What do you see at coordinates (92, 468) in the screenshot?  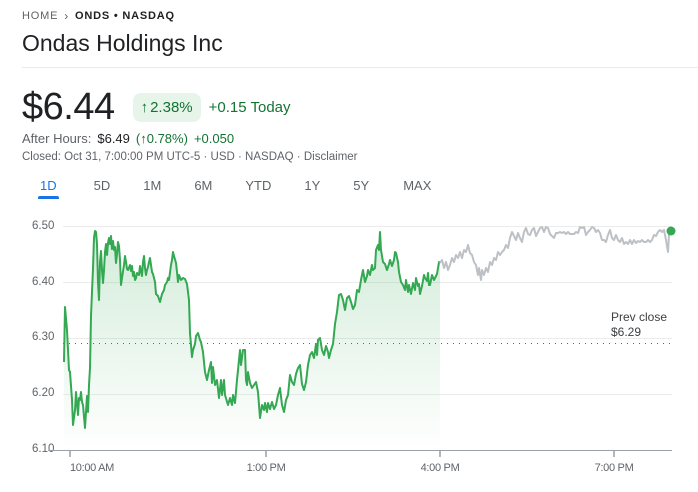 I see `x-tick-label: 10:00 AM` at bounding box center [92, 468].